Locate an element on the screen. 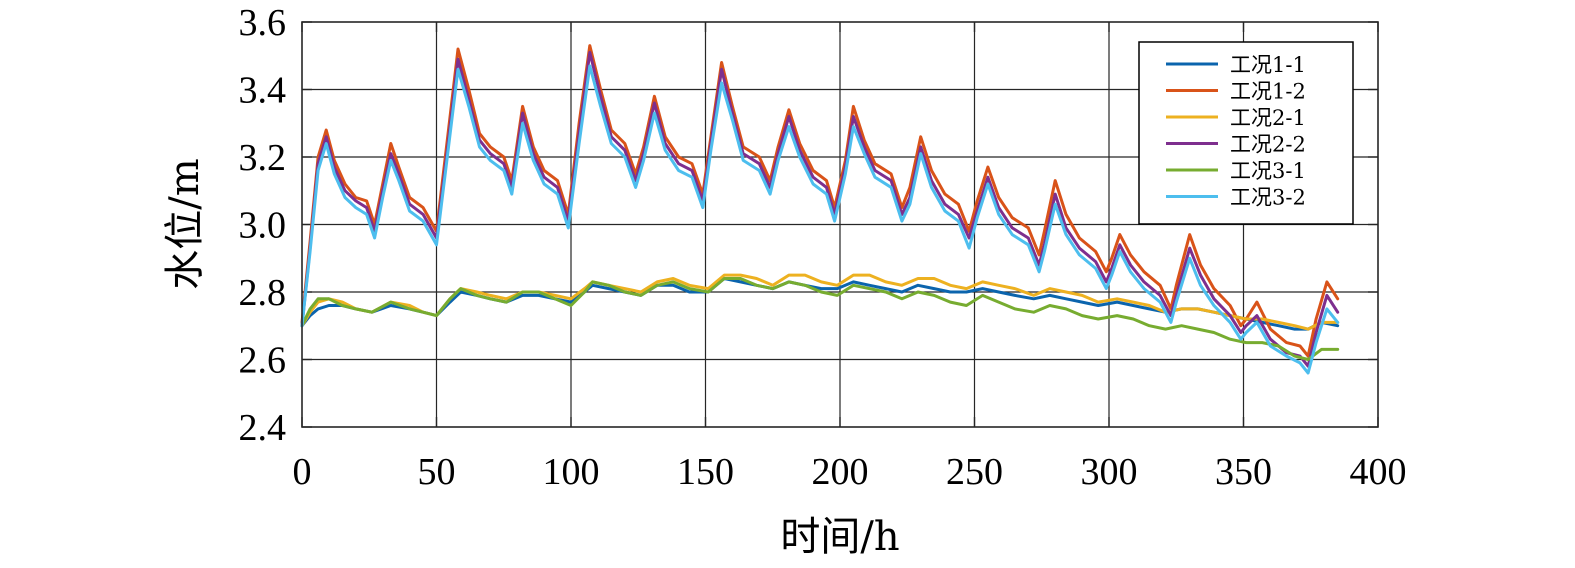  legend-label-4: 工况2-2 is located at coordinates (1268, 145).